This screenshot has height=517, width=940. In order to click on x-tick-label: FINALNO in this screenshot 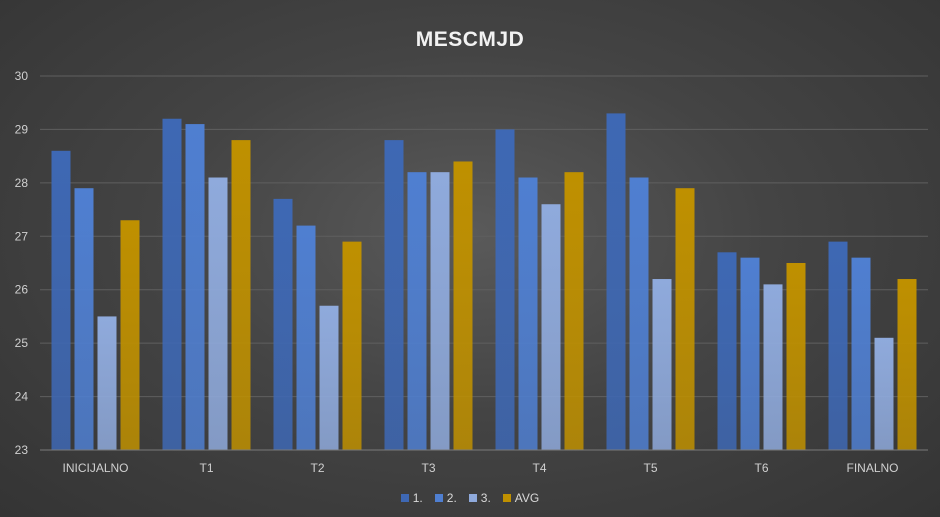, I will do `click(872, 468)`.